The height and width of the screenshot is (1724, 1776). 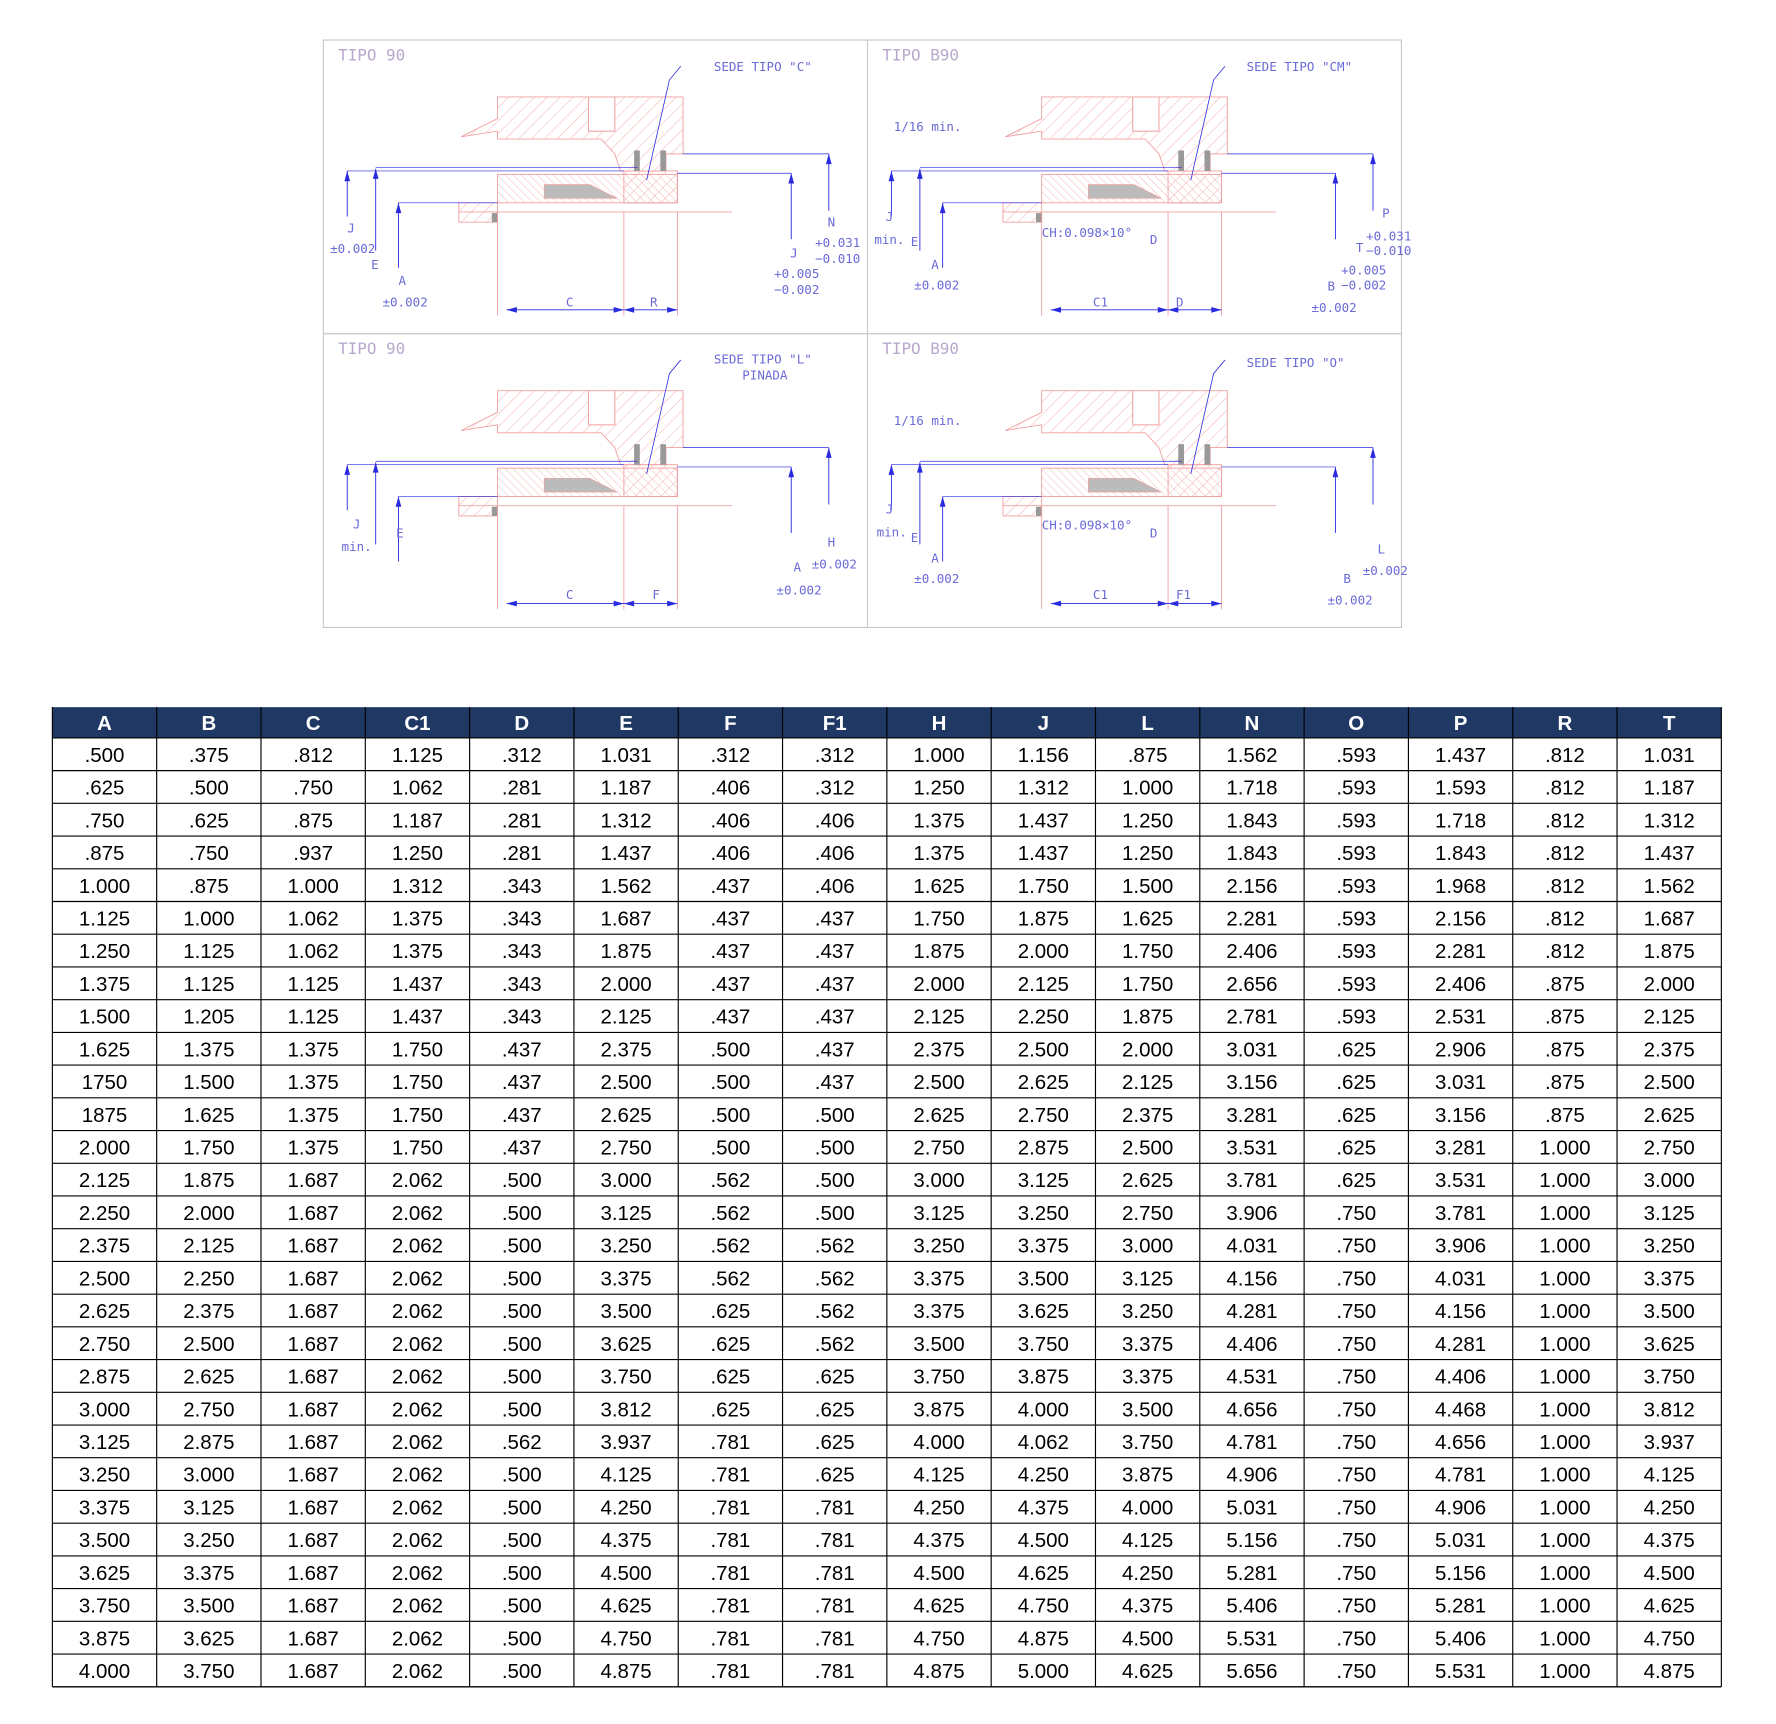 I want to click on table-cell: 4.781, so click(x=1251, y=1442).